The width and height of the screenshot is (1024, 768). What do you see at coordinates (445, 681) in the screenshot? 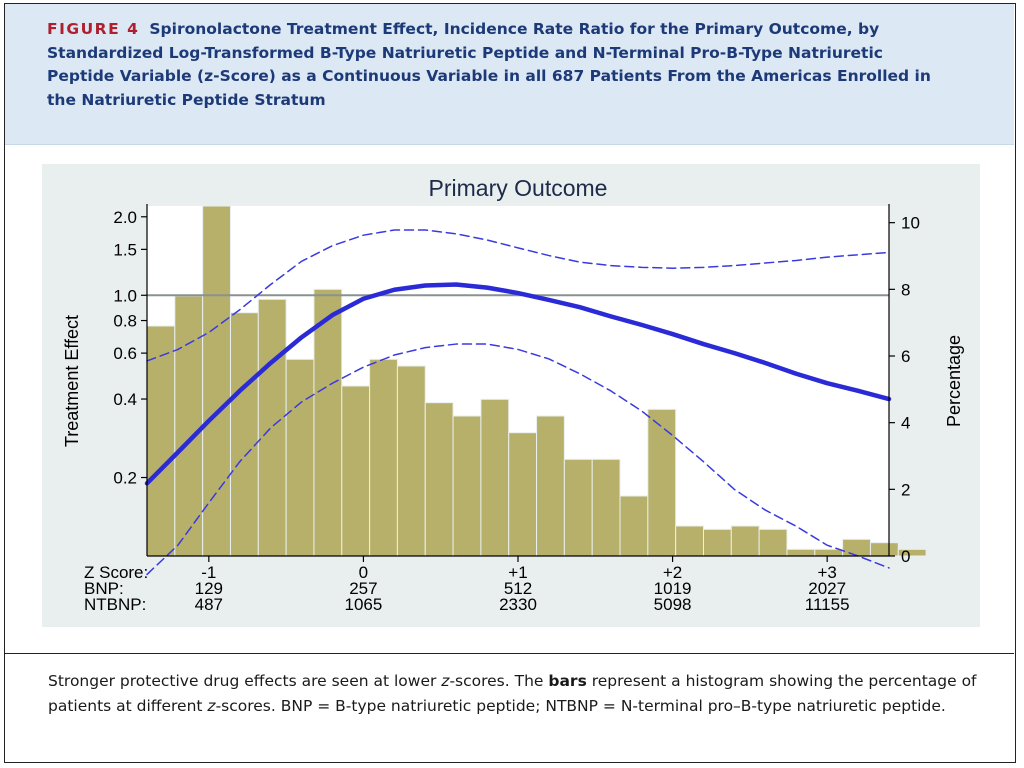
I see `caption-z-1: z` at bounding box center [445, 681].